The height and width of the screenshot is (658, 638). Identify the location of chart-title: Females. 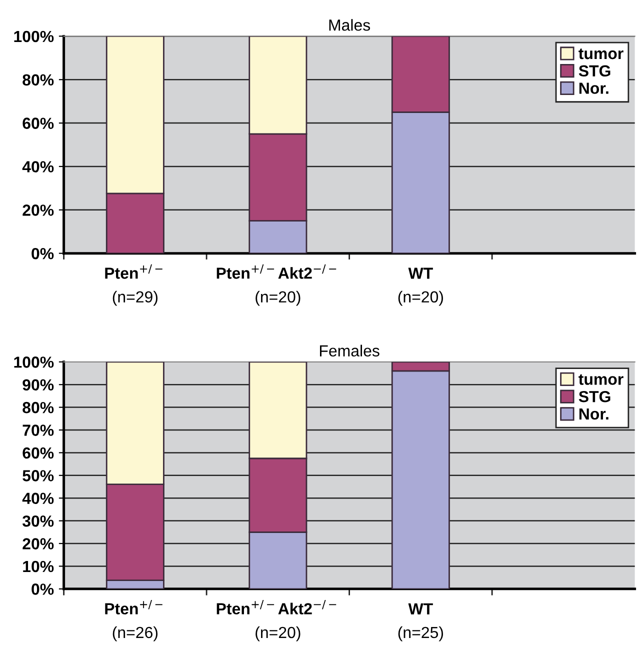
(350, 350).